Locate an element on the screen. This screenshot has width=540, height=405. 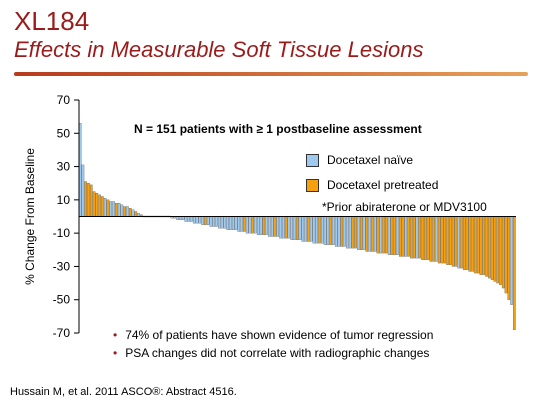
legend-item-naive: Docetaxel naïve is located at coordinates (359, 160).